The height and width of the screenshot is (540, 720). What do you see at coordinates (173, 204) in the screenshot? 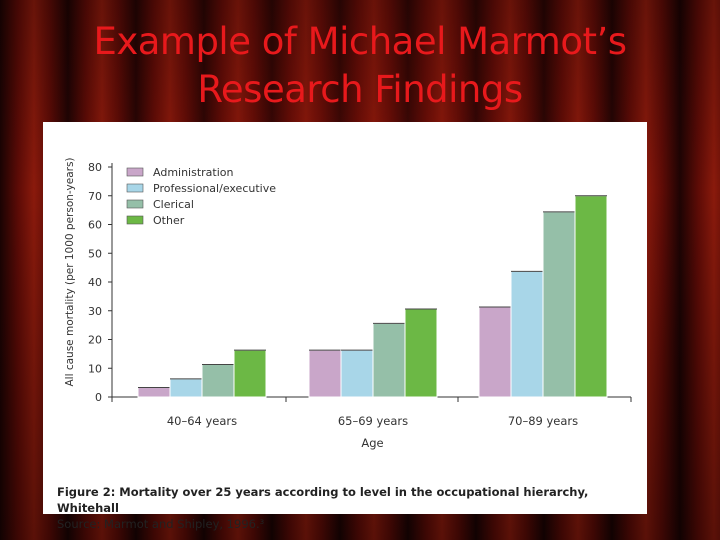
I see `legend-entry: Clerical` at bounding box center [173, 204].